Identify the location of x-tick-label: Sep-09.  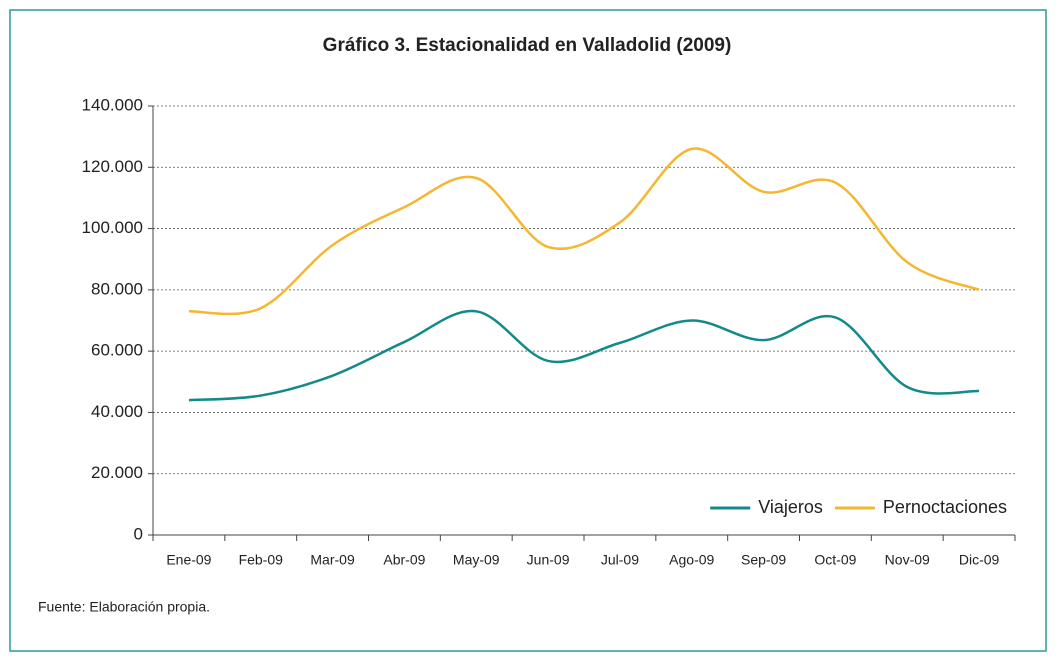
(763, 560).